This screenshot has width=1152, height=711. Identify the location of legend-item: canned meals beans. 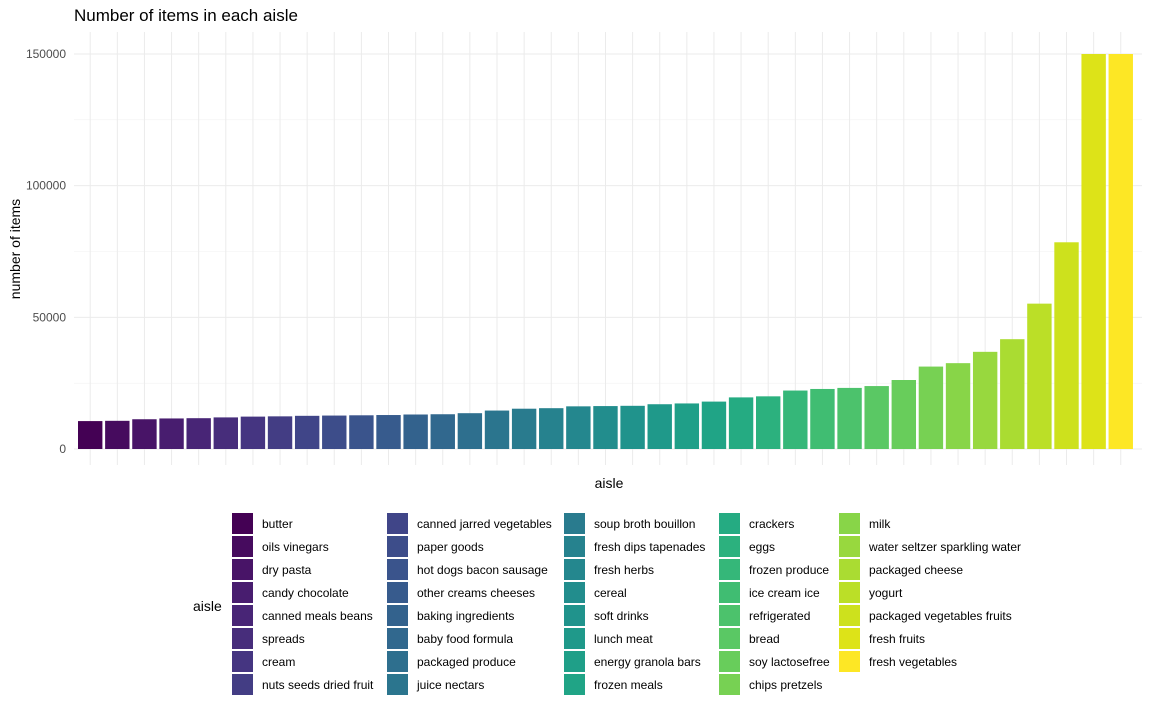
(302, 615).